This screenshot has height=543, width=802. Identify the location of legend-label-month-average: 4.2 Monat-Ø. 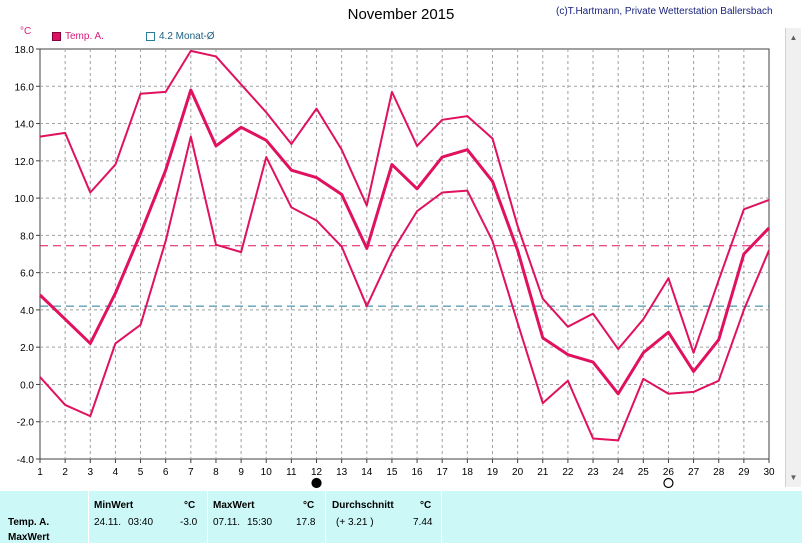
(187, 36).